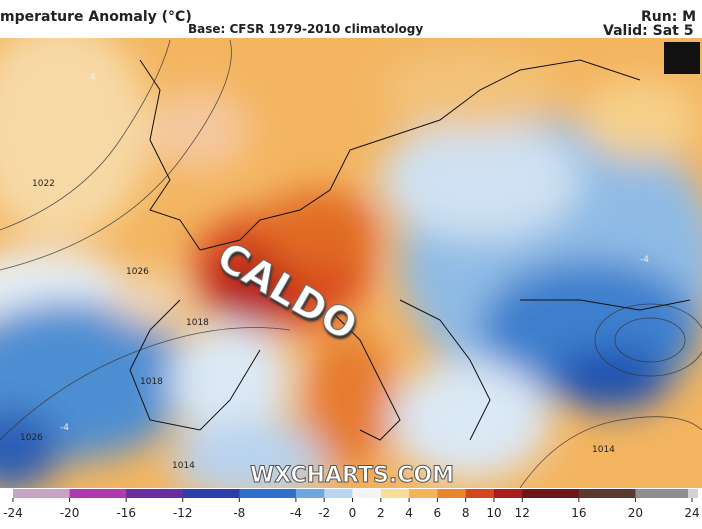  Describe the element at coordinates (648, 31) in the screenshot. I see `valid-label: Valid: Sat 5` at that location.